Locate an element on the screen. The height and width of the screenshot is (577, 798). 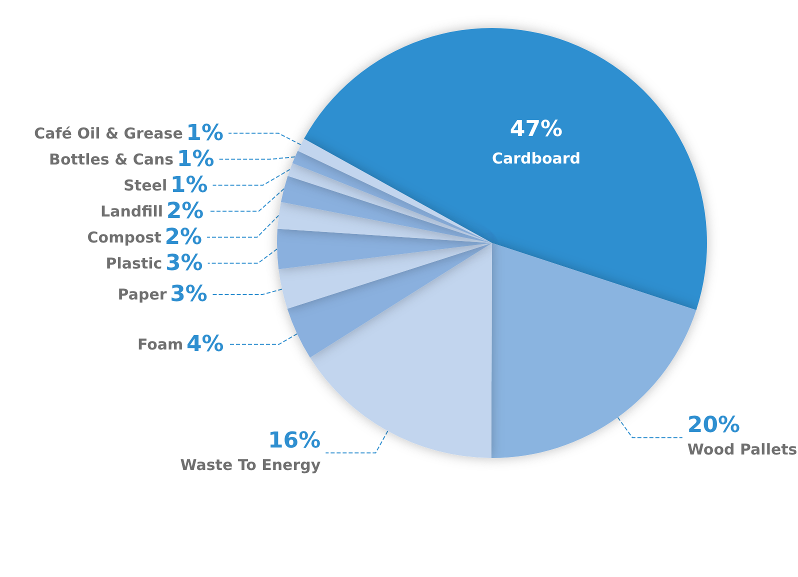
slice-label: Compost is located at coordinates (124, 237).